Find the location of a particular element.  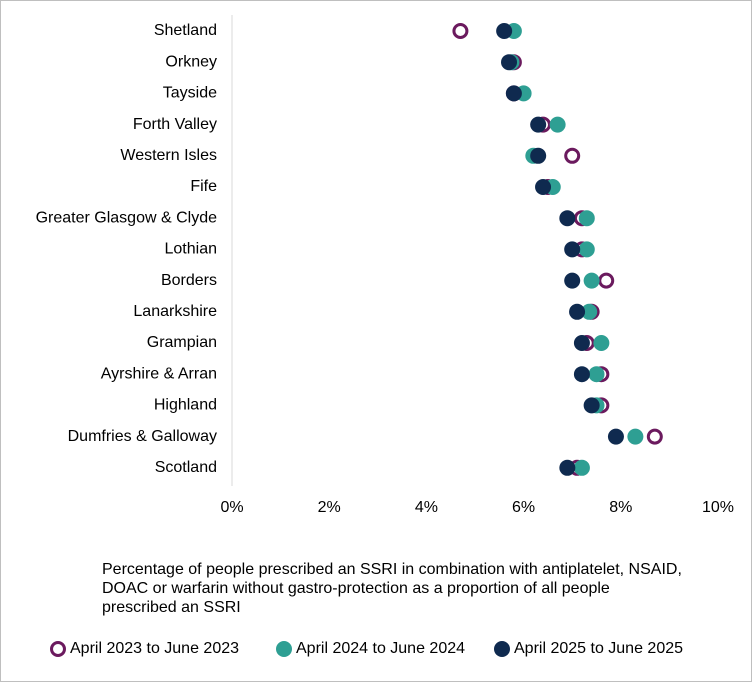

y-tick-label: Borders is located at coordinates (189, 280).